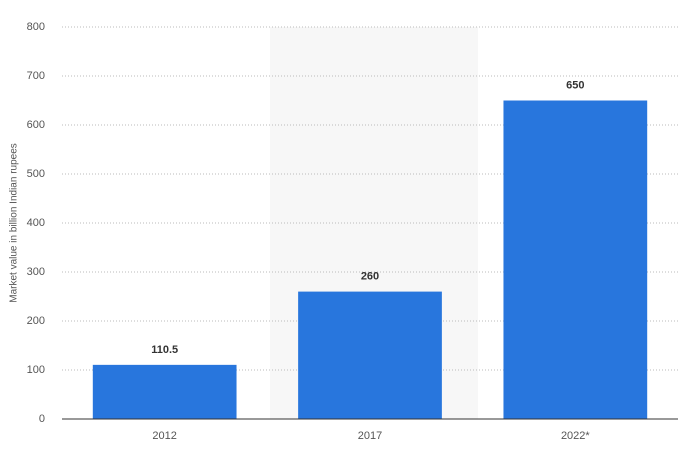 This screenshot has width=681, height=460. I want to click on data-label: 260, so click(370, 277).